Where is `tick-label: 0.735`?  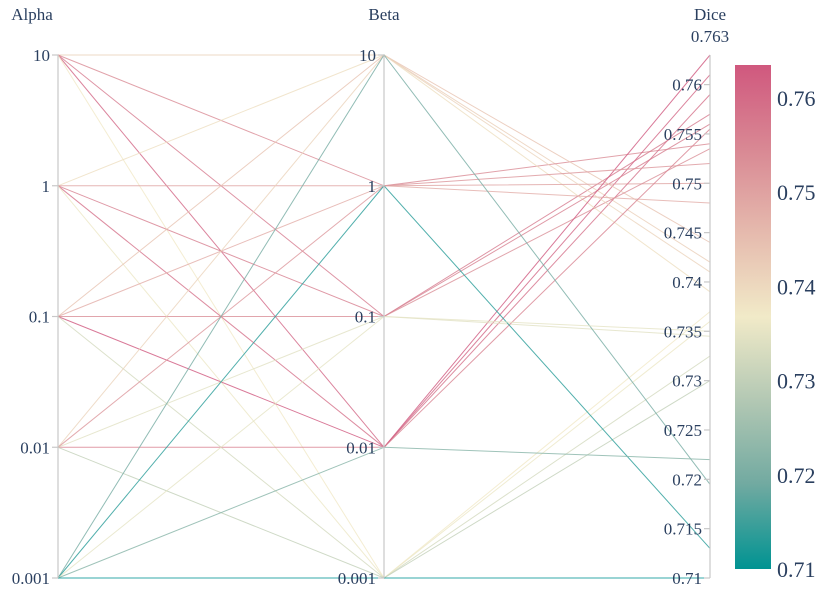 tick-label: 0.735 is located at coordinates (683, 331).